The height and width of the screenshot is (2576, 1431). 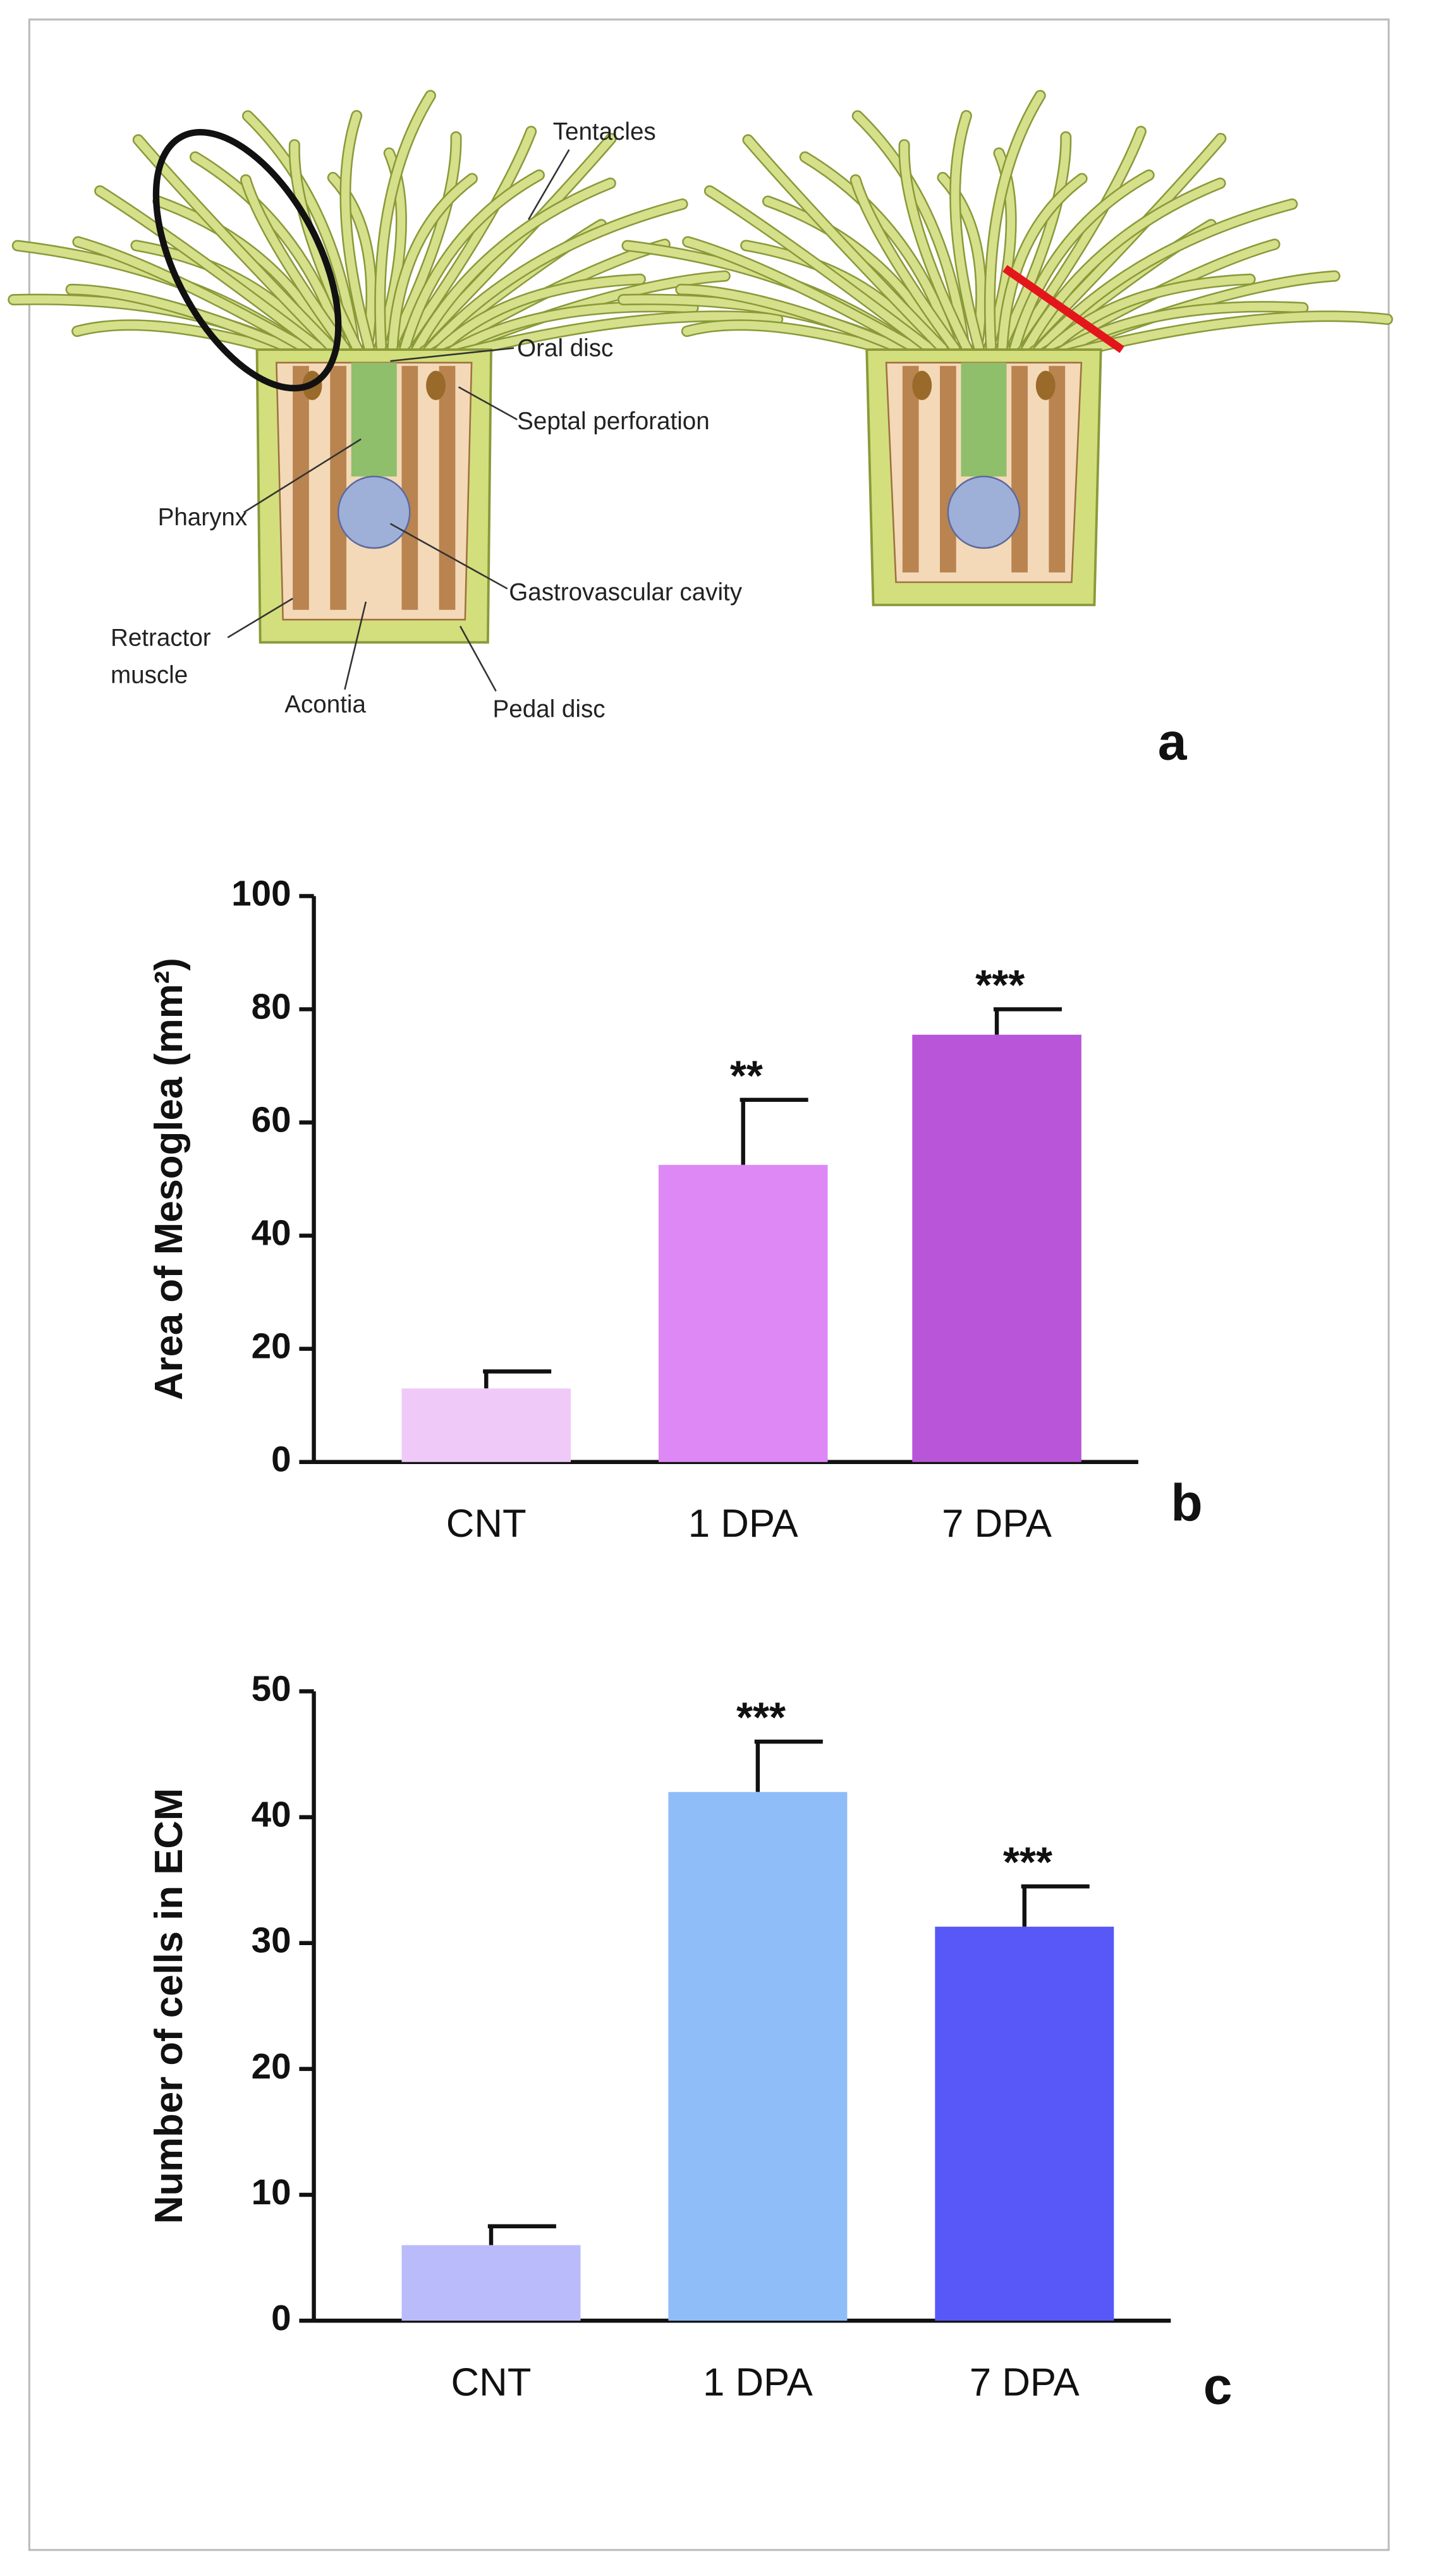 What do you see at coordinates (746, 1075) in the screenshot?
I see `significance: **` at bounding box center [746, 1075].